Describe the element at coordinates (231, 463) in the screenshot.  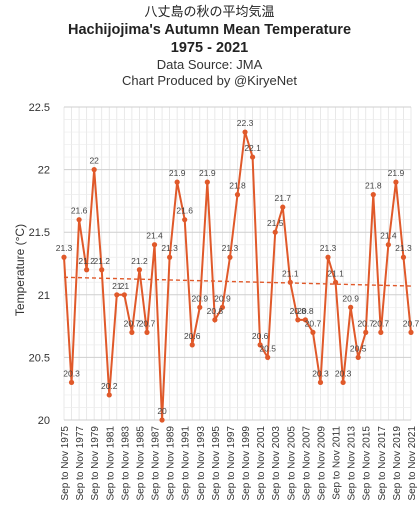
I see `x-tick-label: Sep to Nov 1997` at that location.